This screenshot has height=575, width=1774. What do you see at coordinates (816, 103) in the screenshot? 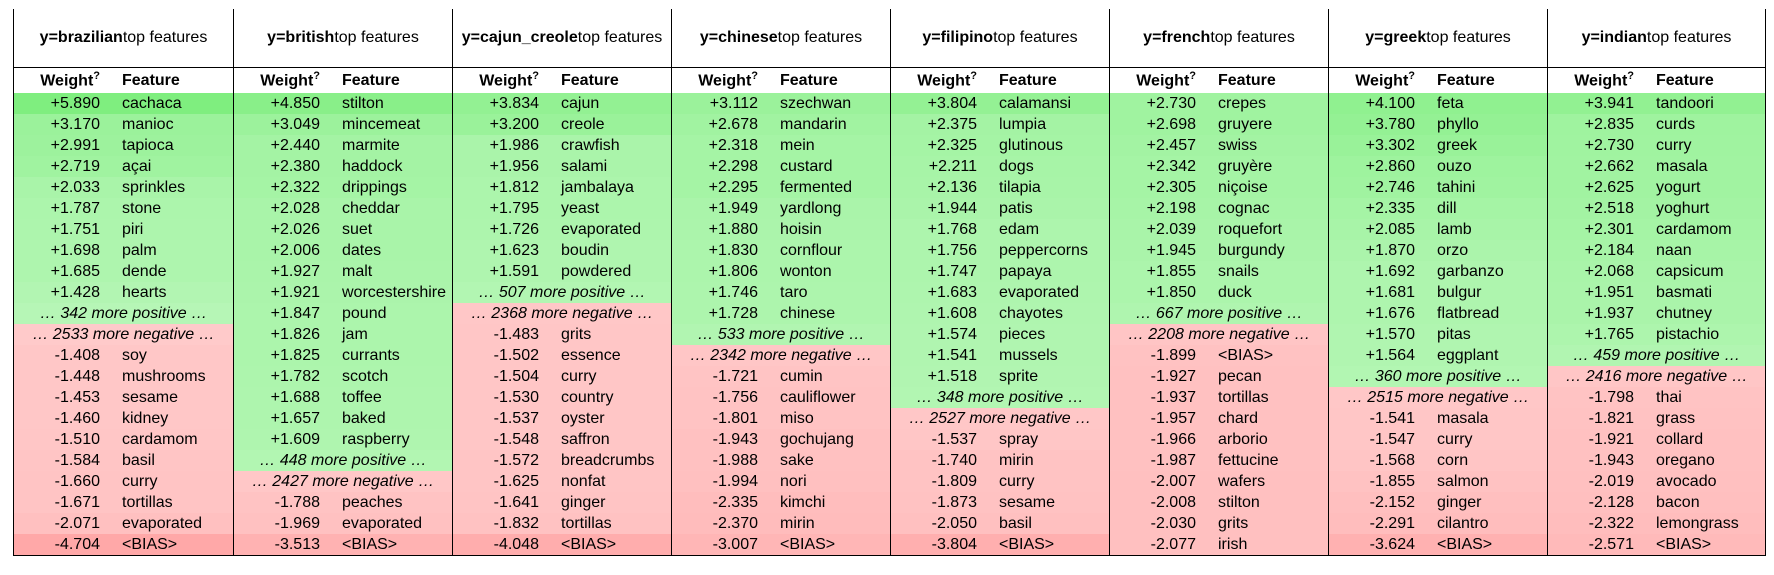
I see `feature-name: szechwan` at bounding box center [816, 103].